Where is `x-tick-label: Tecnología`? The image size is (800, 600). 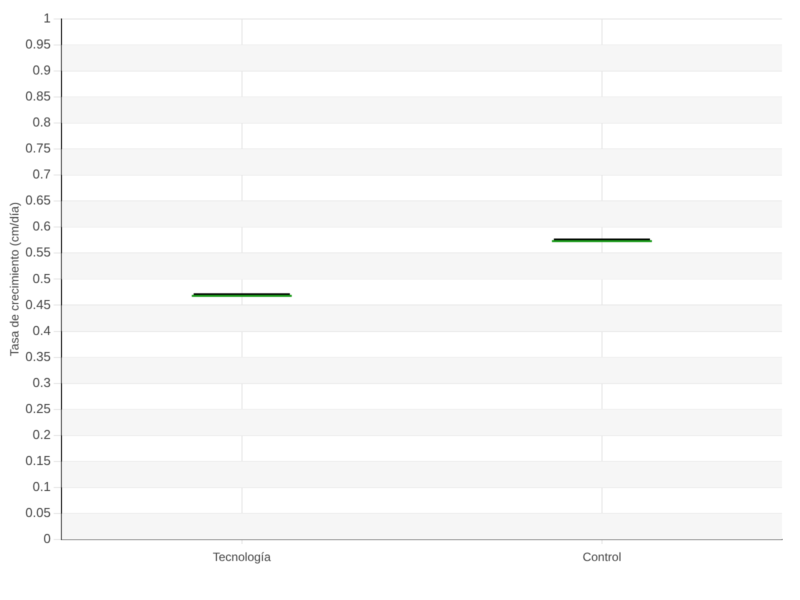
x-tick-label: Tecnología is located at coordinates (242, 557).